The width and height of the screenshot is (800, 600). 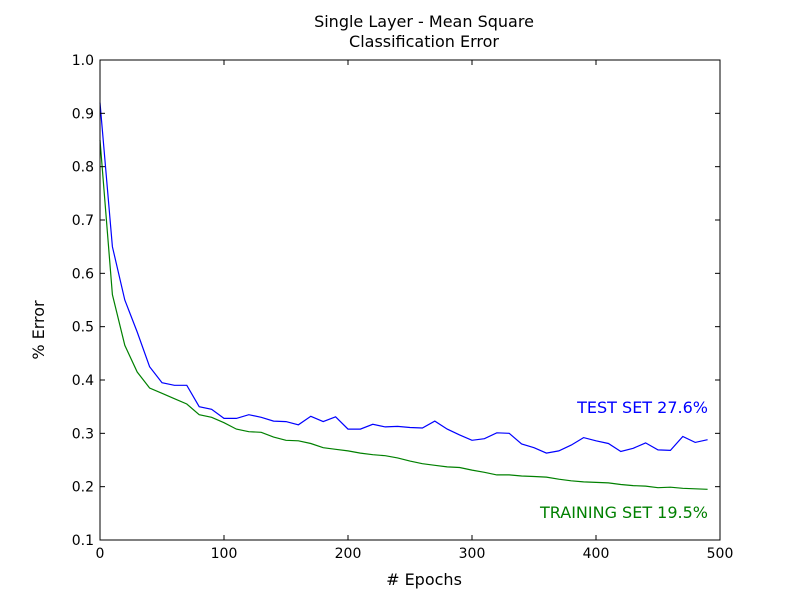 What do you see at coordinates (720, 554) in the screenshot?
I see `x-tick-label: 500` at bounding box center [720, 554].